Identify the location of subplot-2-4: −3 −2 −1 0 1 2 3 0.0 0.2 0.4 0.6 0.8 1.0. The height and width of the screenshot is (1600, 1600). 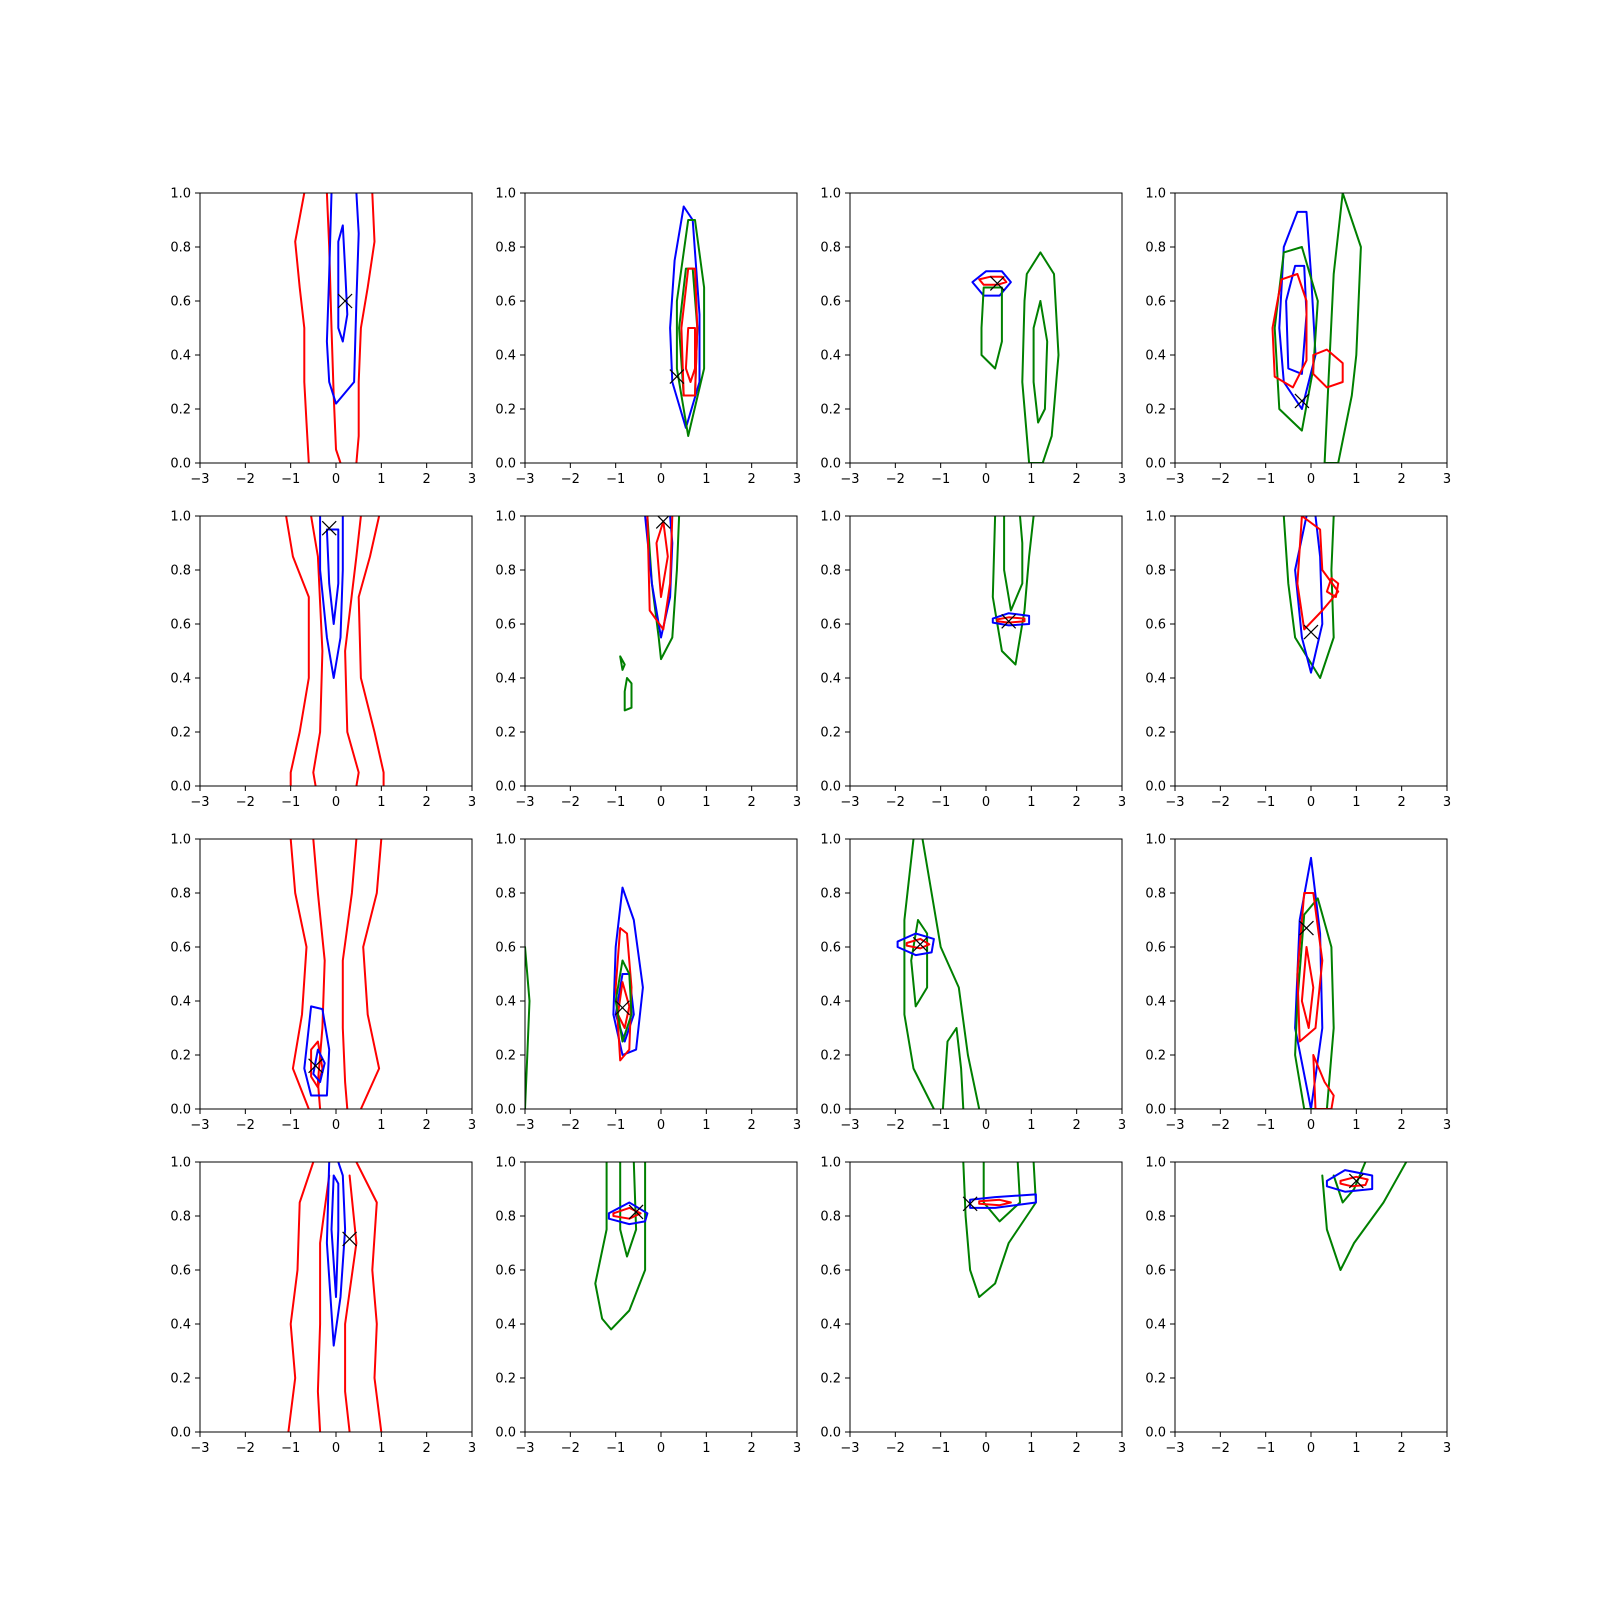
(1298, 660).